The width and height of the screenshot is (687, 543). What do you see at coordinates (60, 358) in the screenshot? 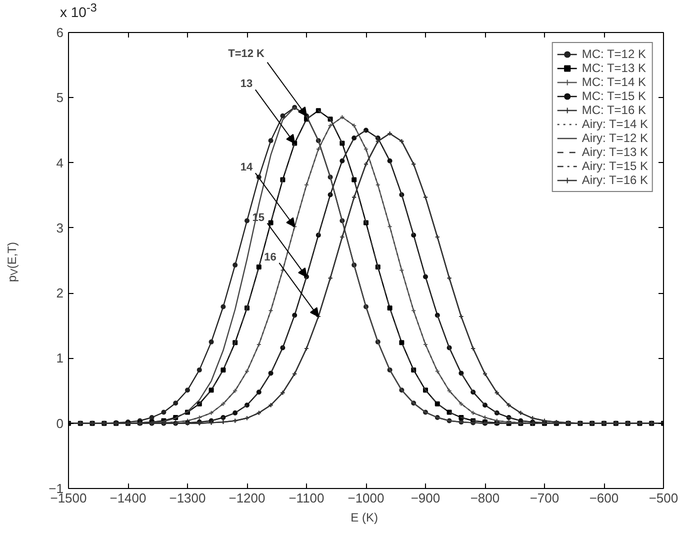
I see `y-tick-label: 1` at bounding box center [60, 358].